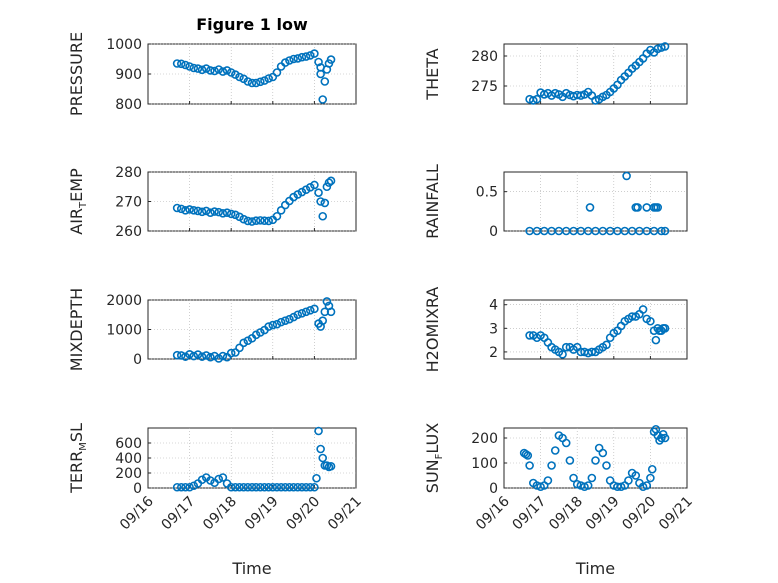 The width and height of the screenshot is (778, 583). What do you see at coordinates (303, 514) in the screenshot?
I see `x-tick-label: 09/20` at bounding box center [303, 514].